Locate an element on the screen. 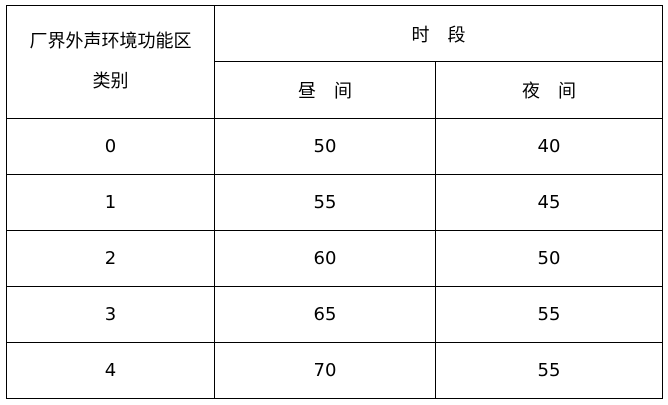 This screenshot has height=405, width=668. header-category-line2: 类别 is located at coordinates (110, 81).